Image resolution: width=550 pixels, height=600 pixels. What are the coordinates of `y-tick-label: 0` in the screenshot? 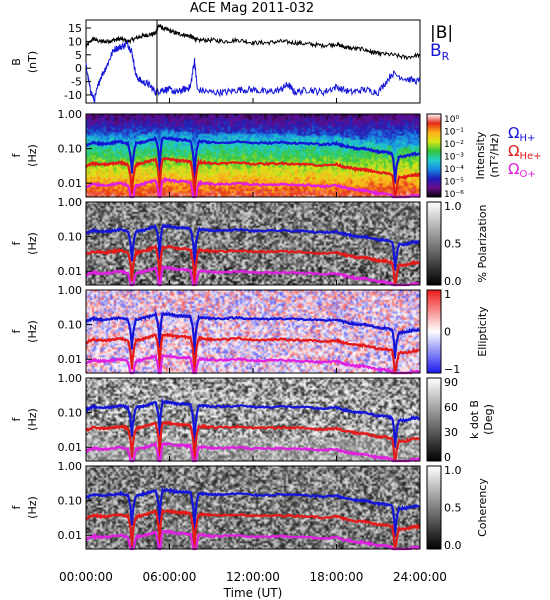 It's located at (78, 68).